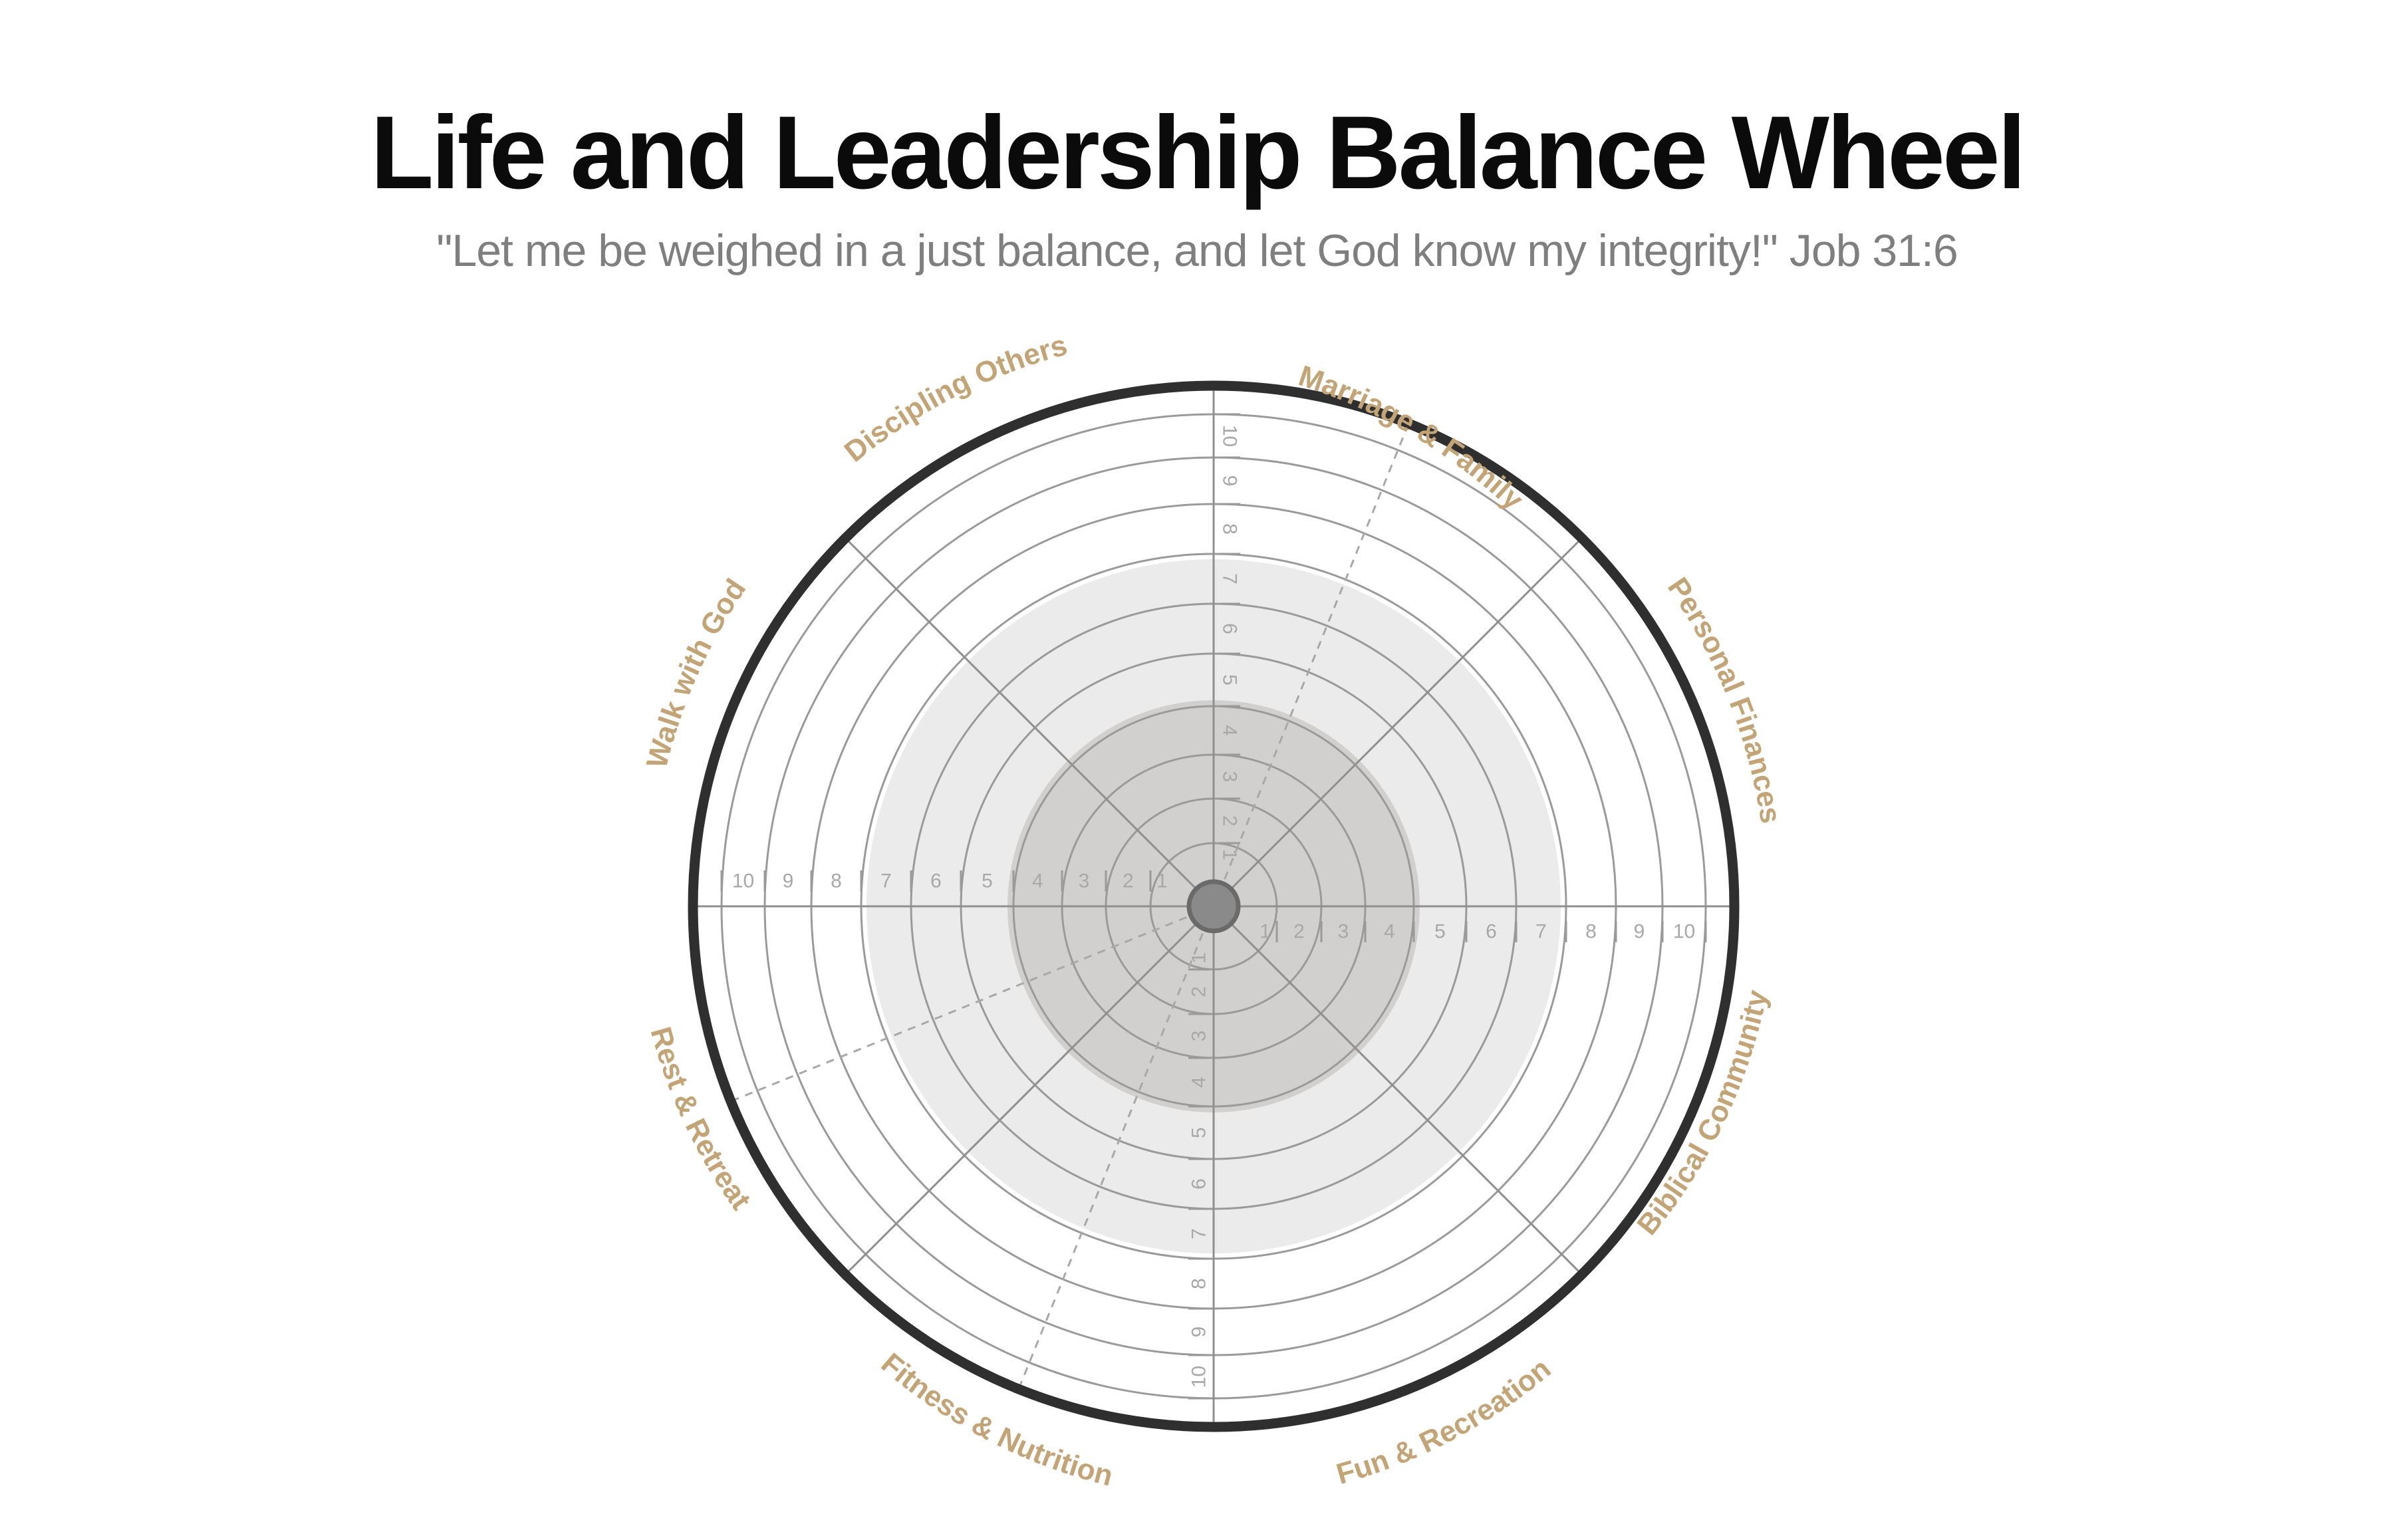 The width and height of the screenshot is (2394, 1540). I want to click on tick-label-down-4: 4, so click(1199, 1082).